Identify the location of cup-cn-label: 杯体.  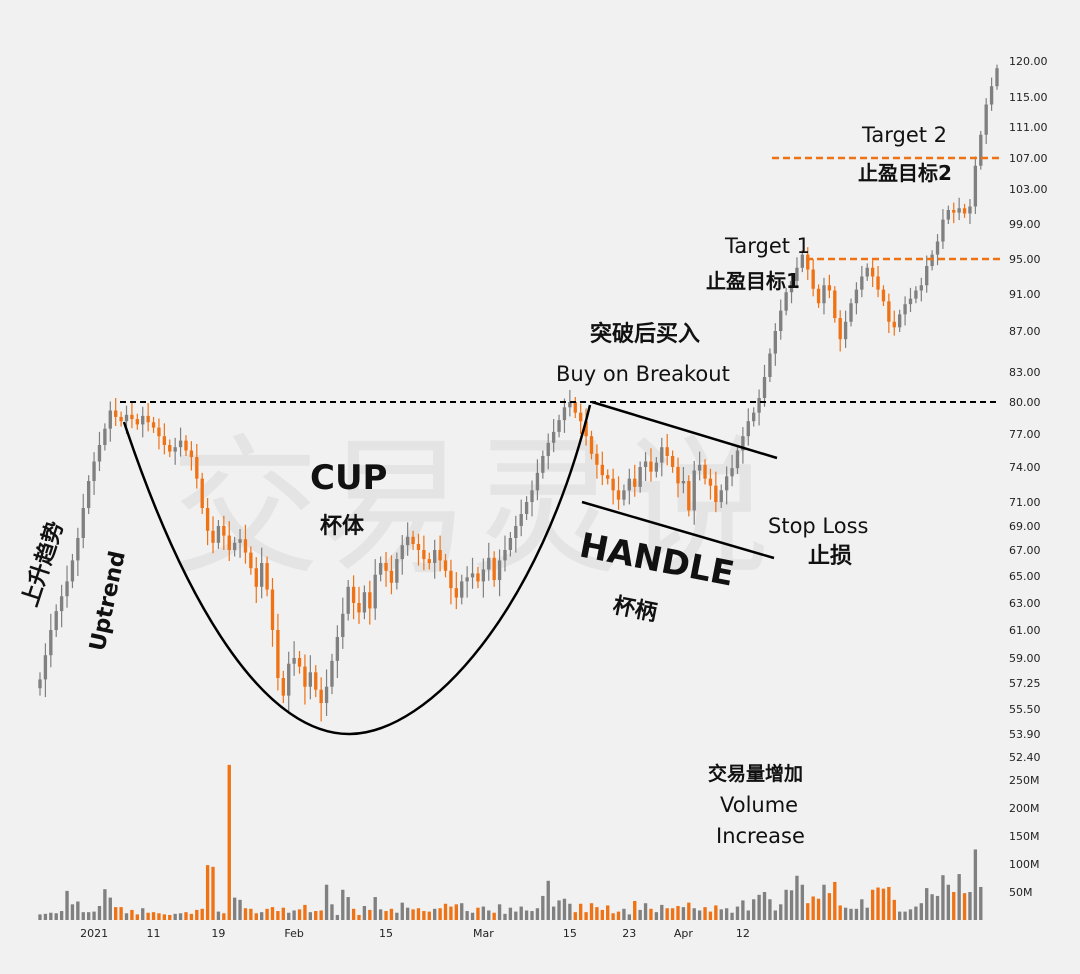
(342, 526).